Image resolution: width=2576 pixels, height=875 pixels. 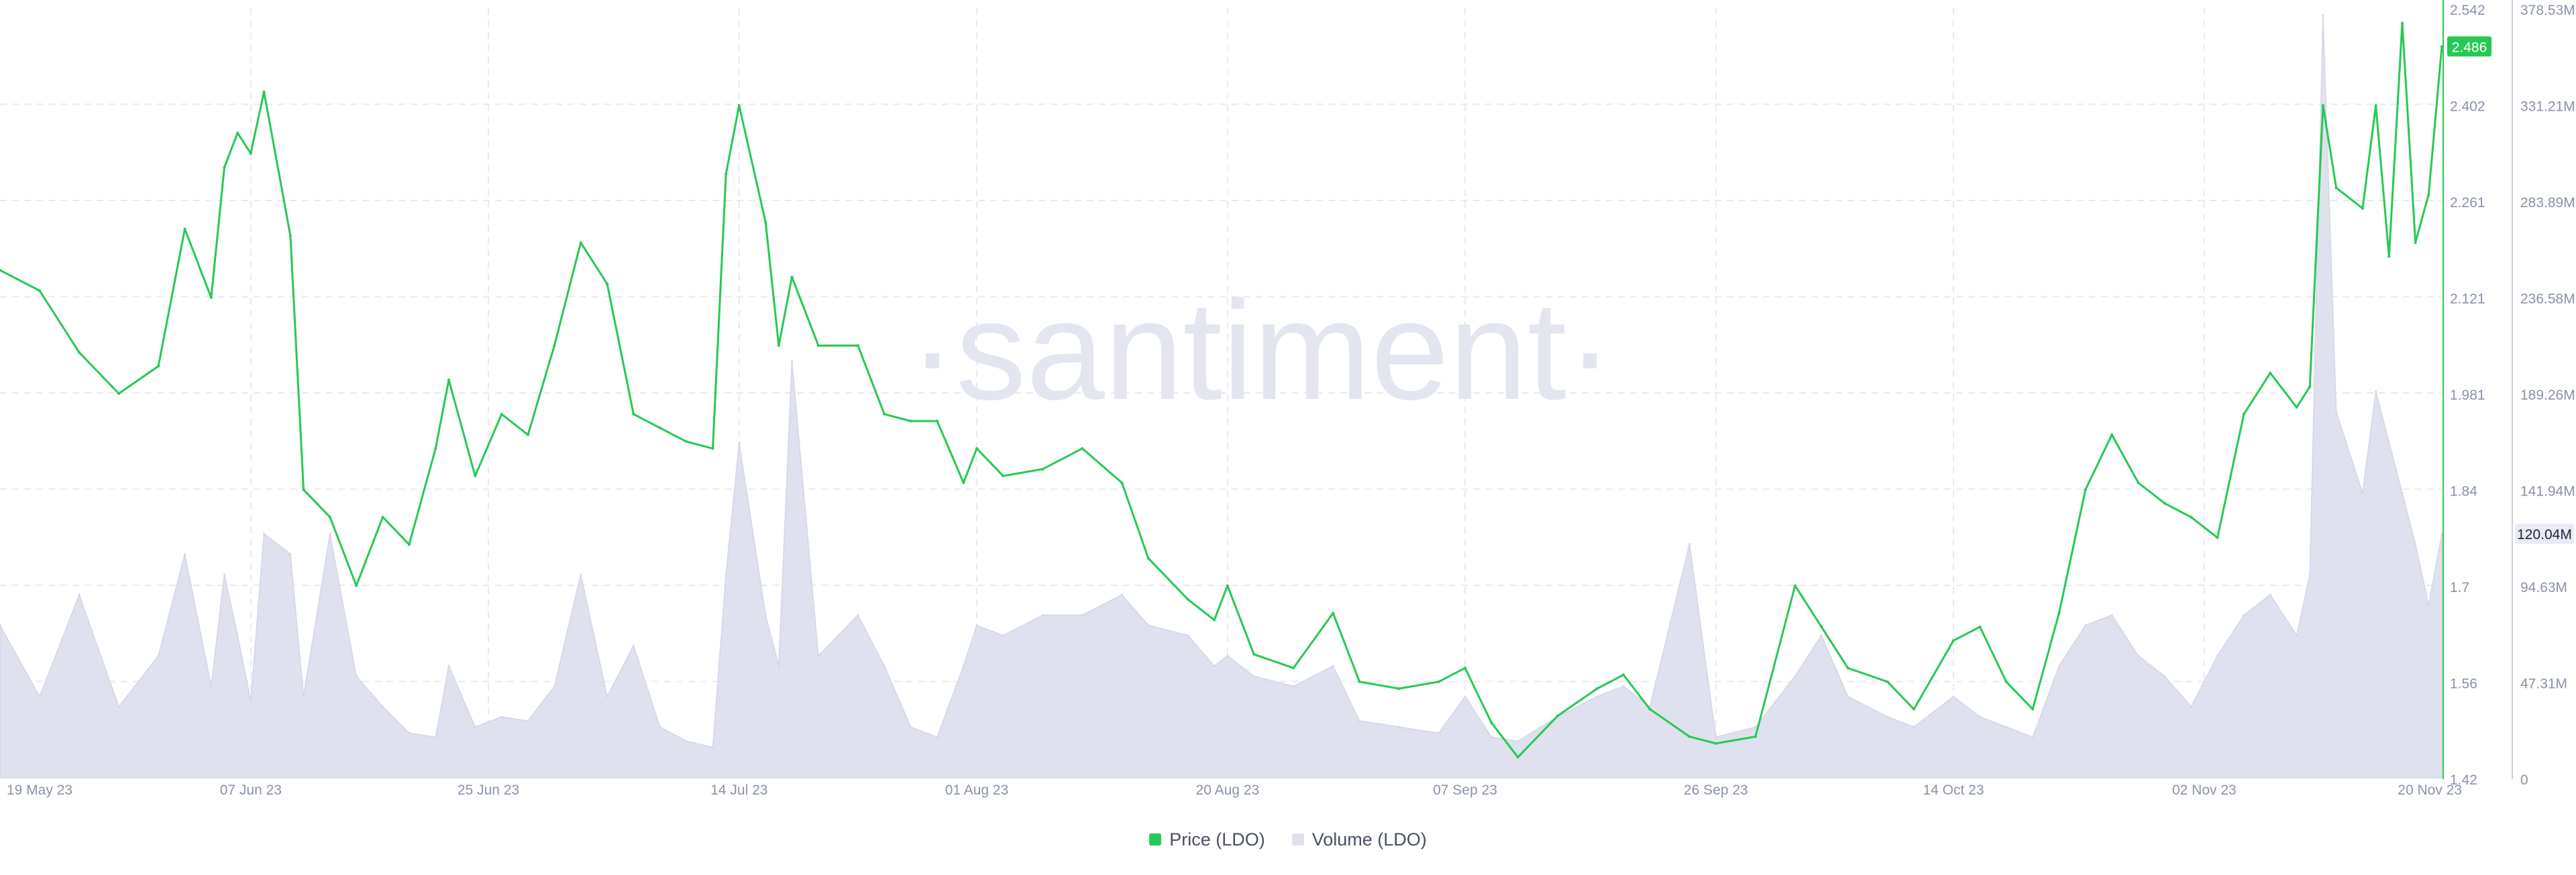 I want to click on price-tick-label: 1.7, so click(x=2459, y=587).